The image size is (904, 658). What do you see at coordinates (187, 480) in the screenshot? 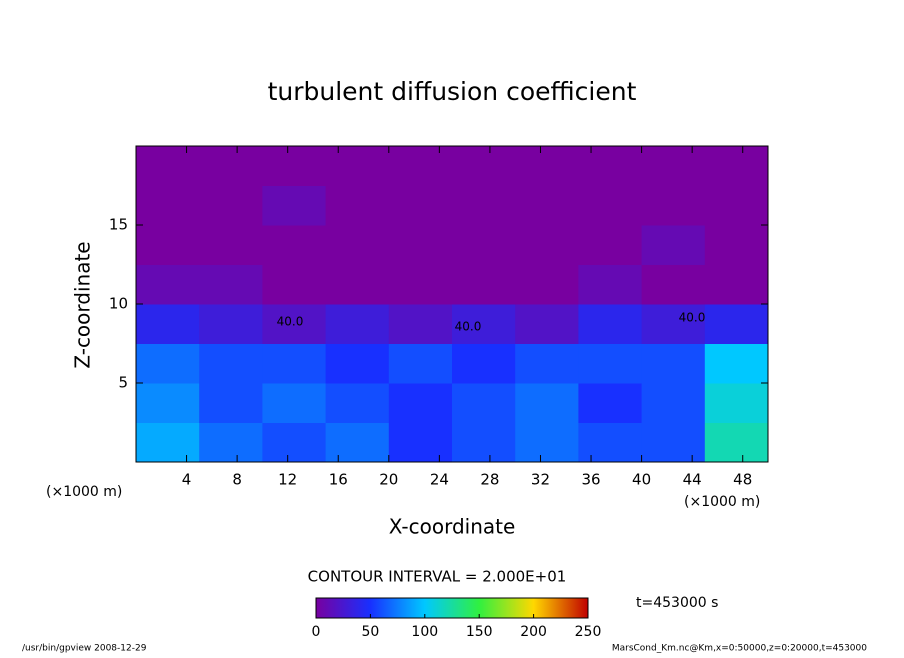
I see `x-tick-label: 4` at bounding box center [187, 480].